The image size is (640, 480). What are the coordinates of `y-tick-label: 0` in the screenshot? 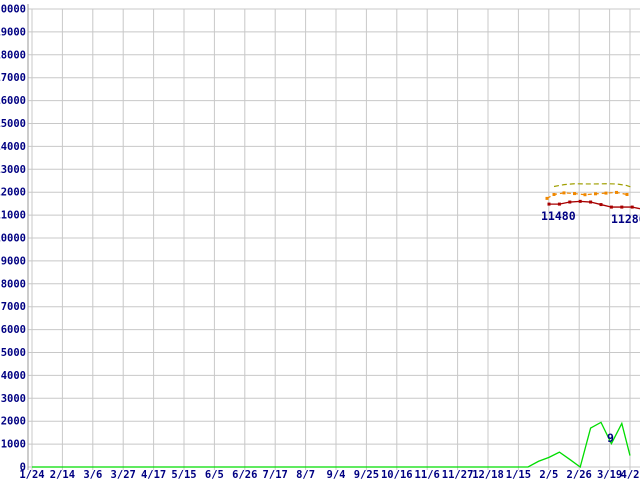 It's located at (23, 468).